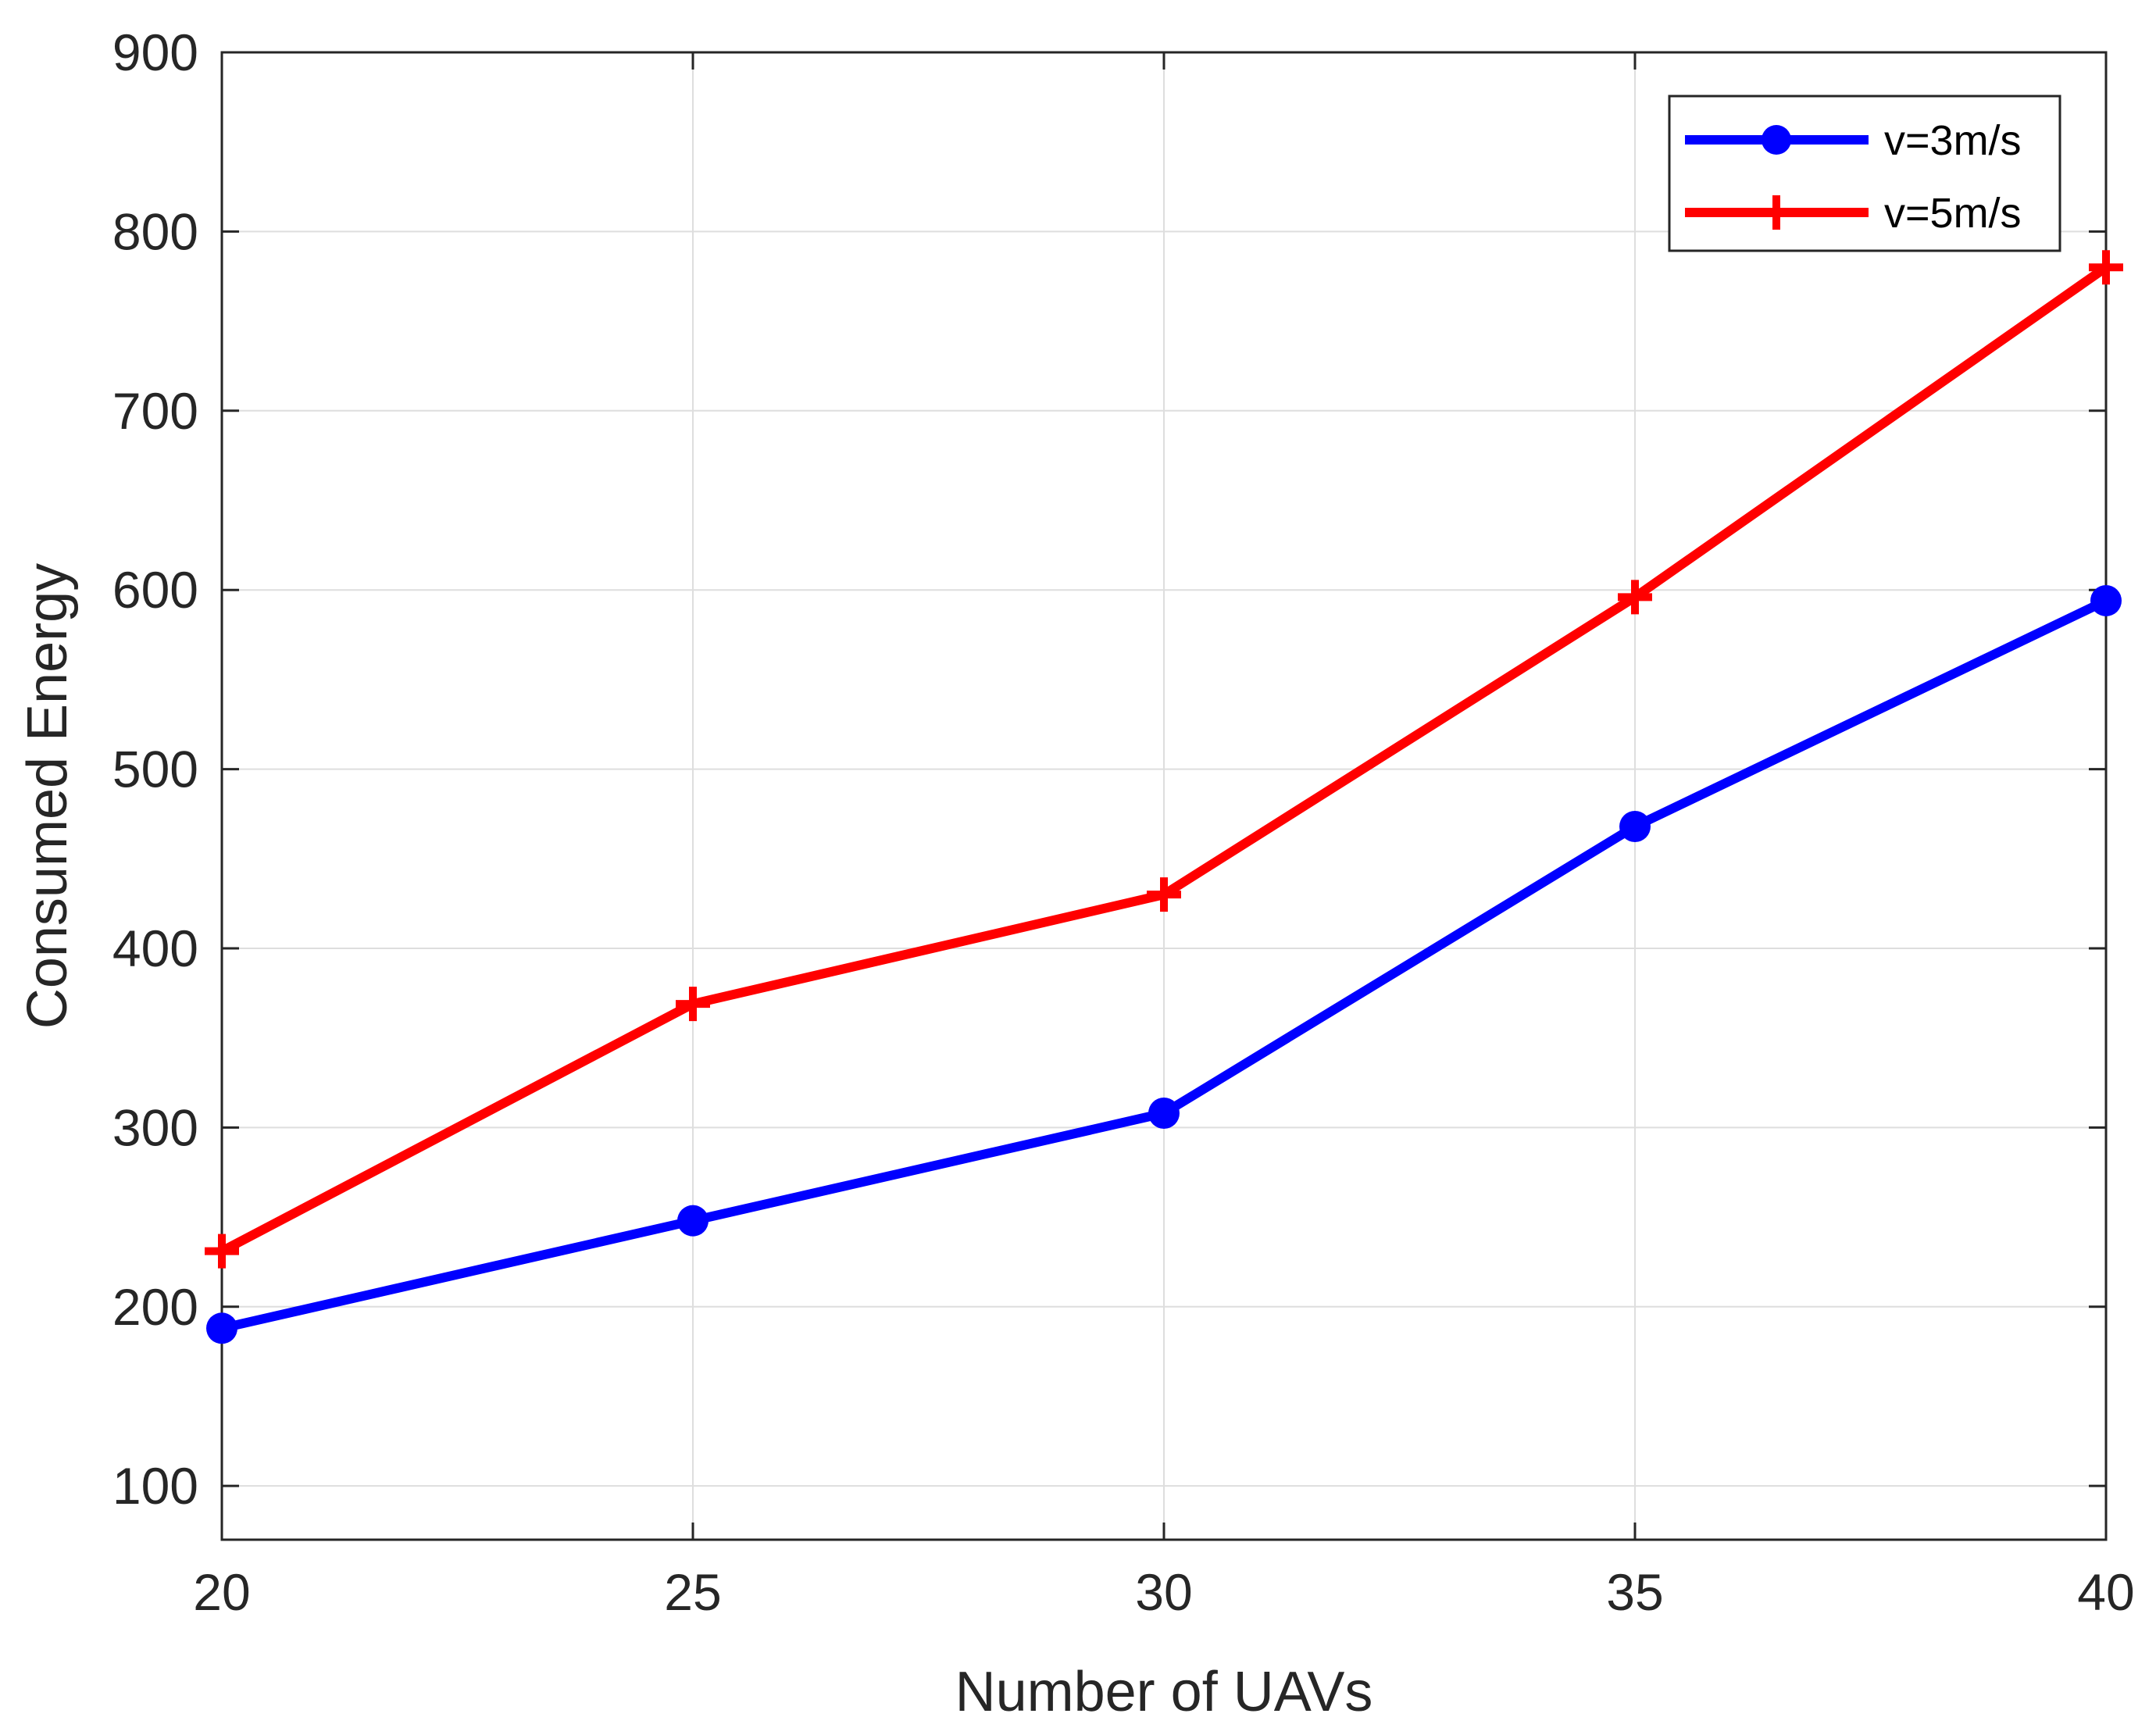 The image size is (2156, 1735). What do you see at coordinates (1164, 1692) in the screenshot?
I see `x-axis-title: Number of UAVs` at bounding box center [1164, 1692].